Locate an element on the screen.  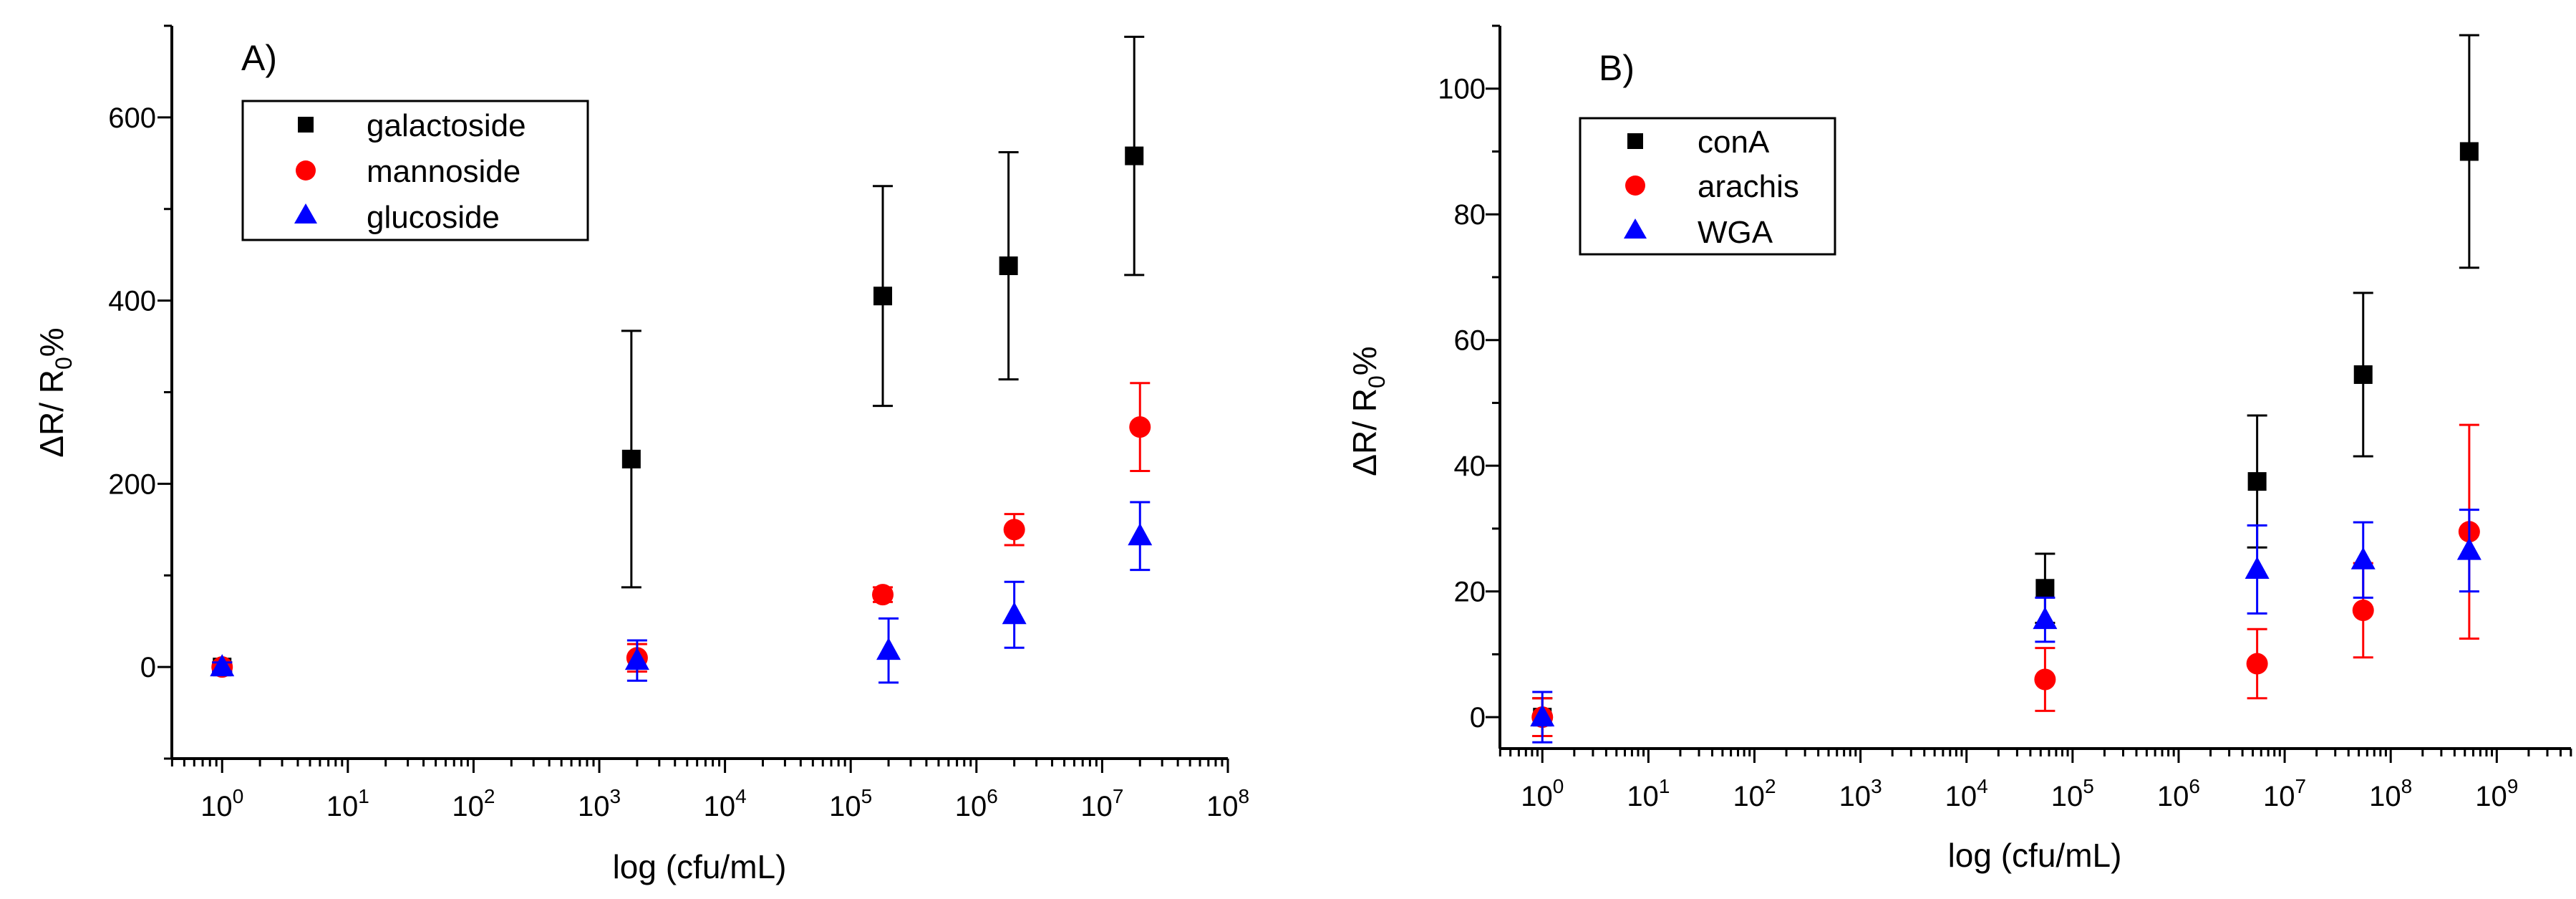
legend-label-conA: conA is located at coordinates (1734, 142).